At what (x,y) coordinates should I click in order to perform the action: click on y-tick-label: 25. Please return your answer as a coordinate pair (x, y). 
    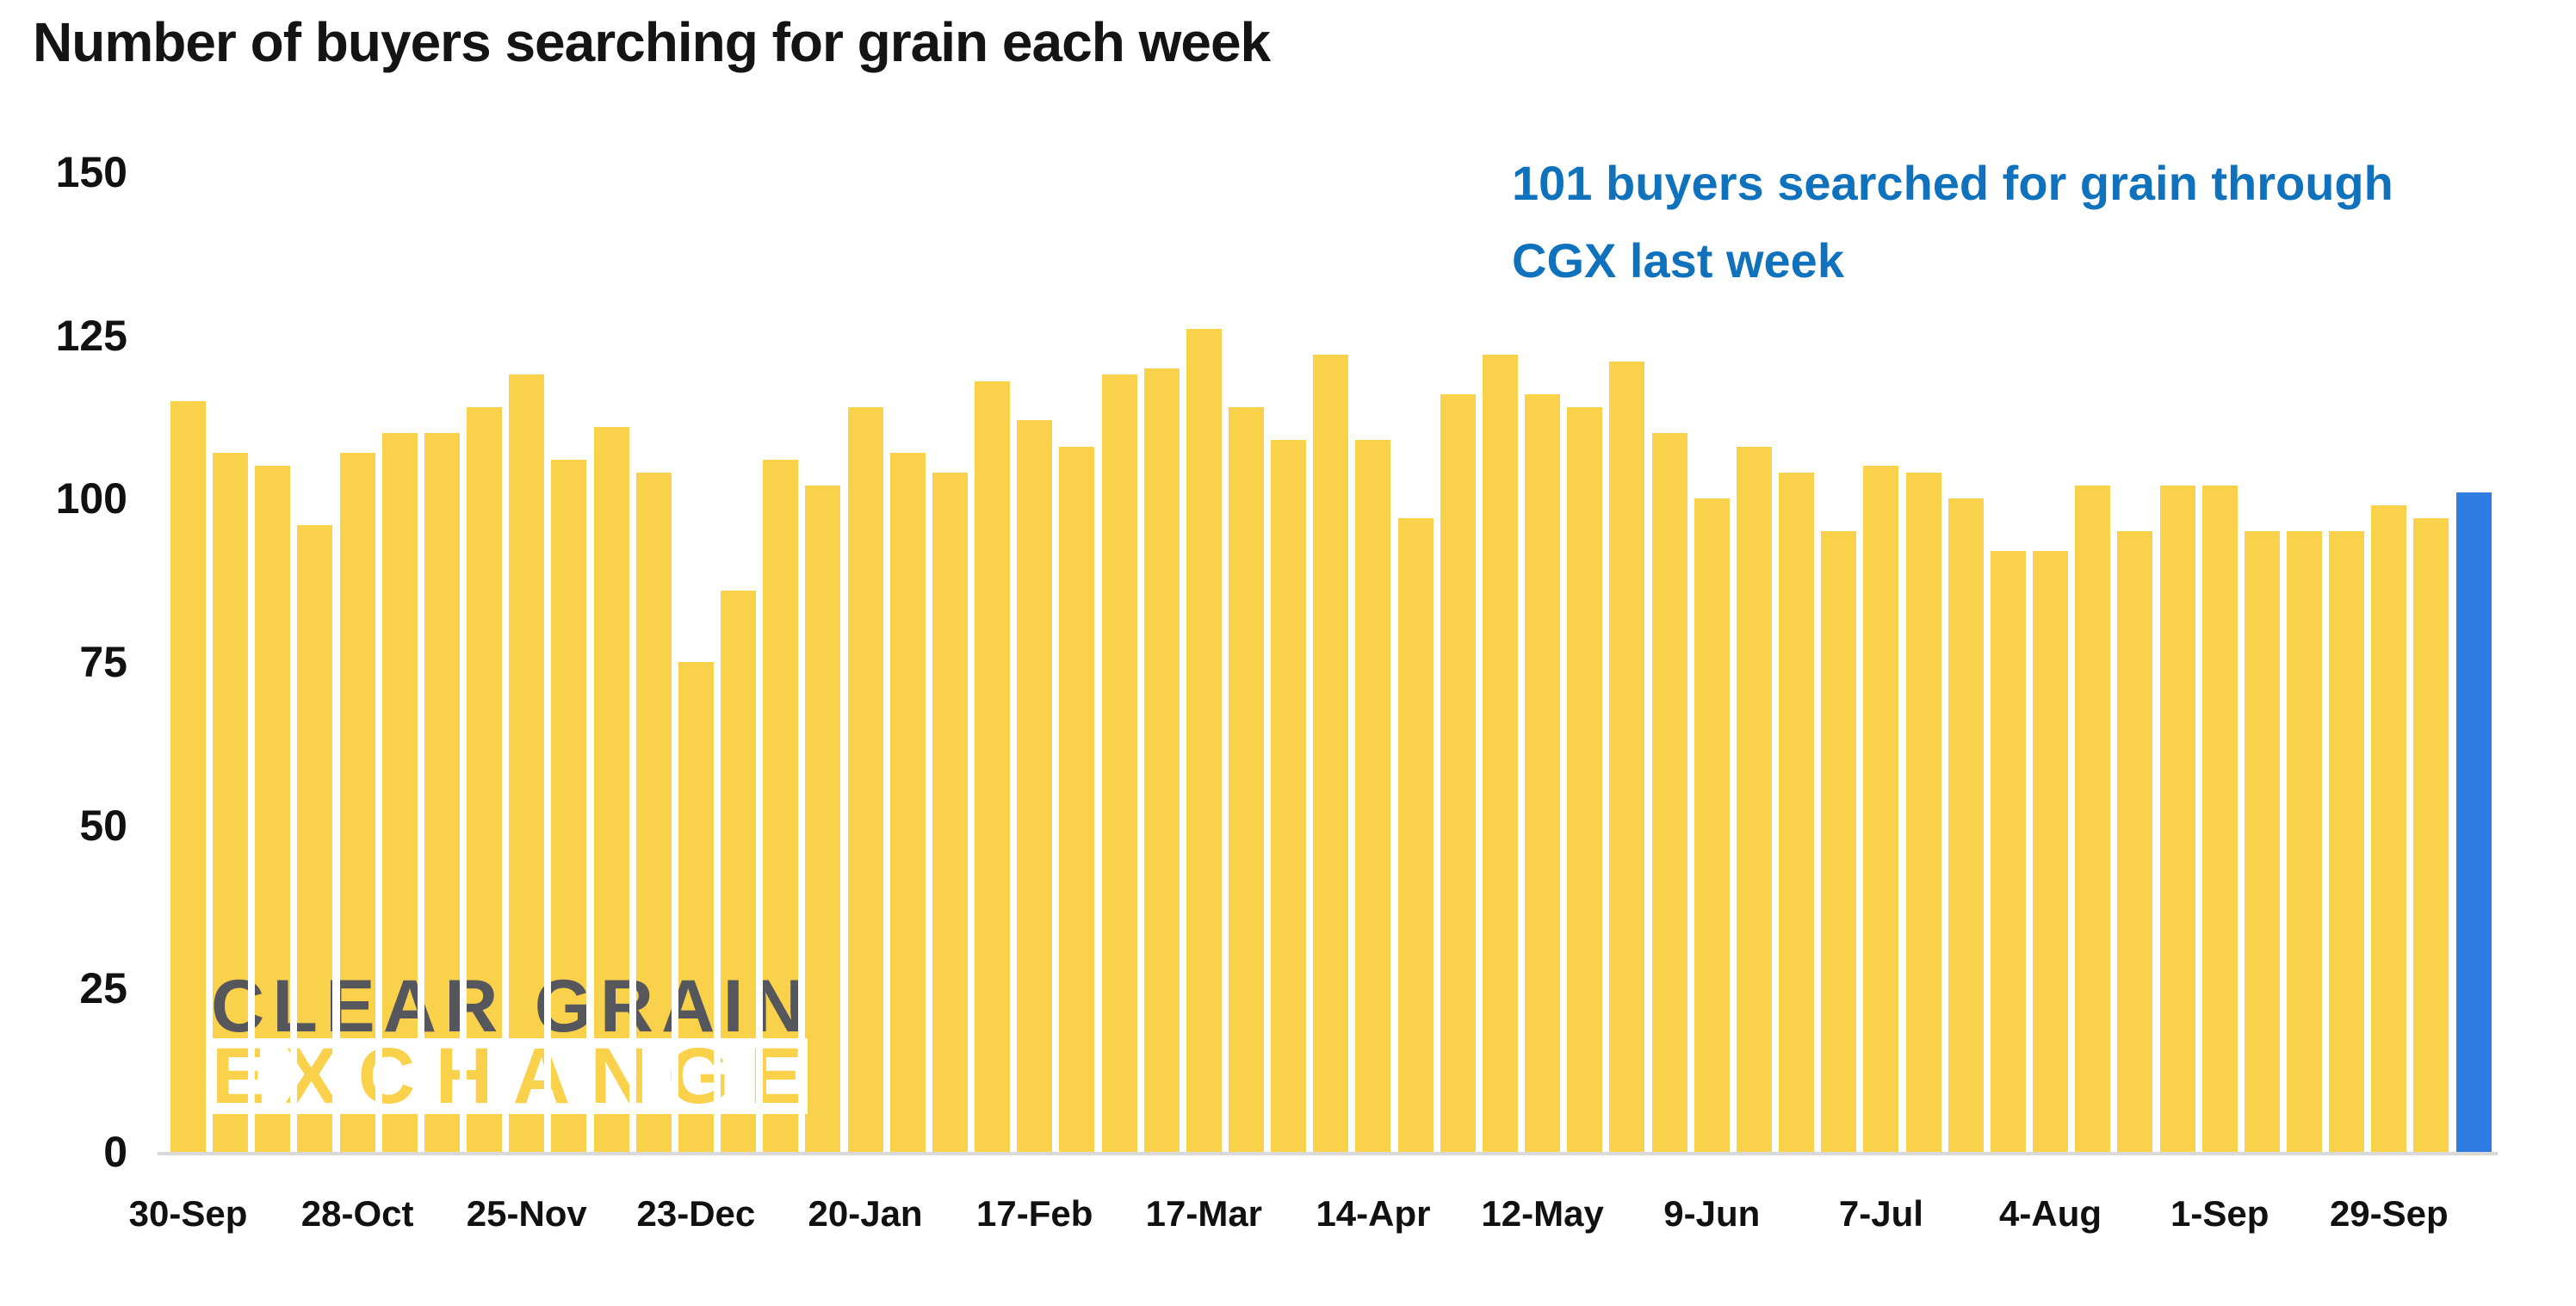
    Looking at the image, I should click on (103, 988).